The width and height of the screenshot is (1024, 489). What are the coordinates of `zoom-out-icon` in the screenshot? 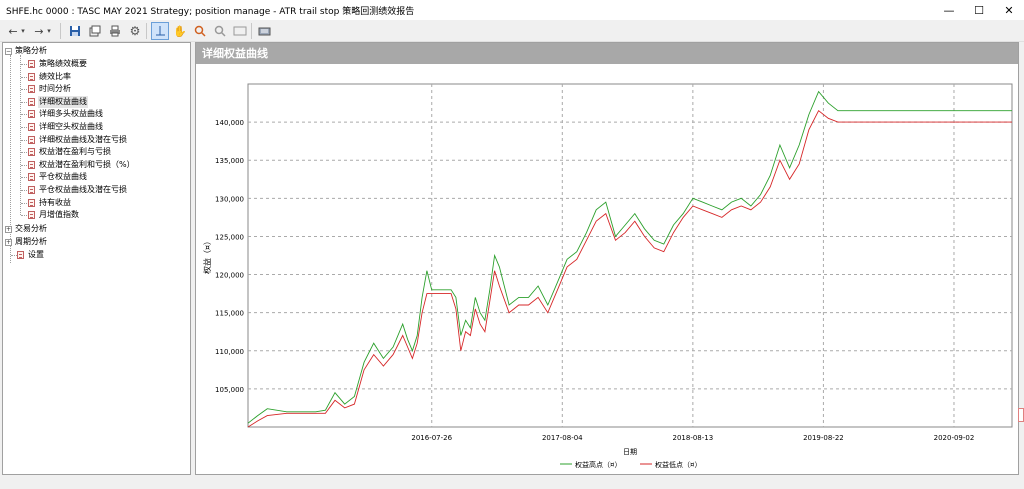 It's located at (220, 31).